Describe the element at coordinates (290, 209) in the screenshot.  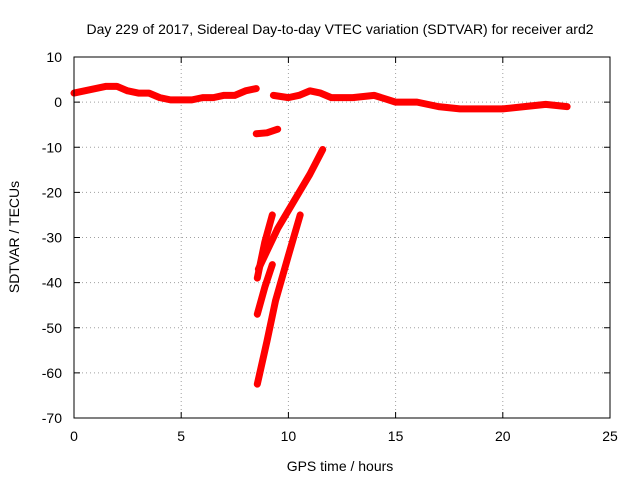
I see `series-long-curve` at that location.